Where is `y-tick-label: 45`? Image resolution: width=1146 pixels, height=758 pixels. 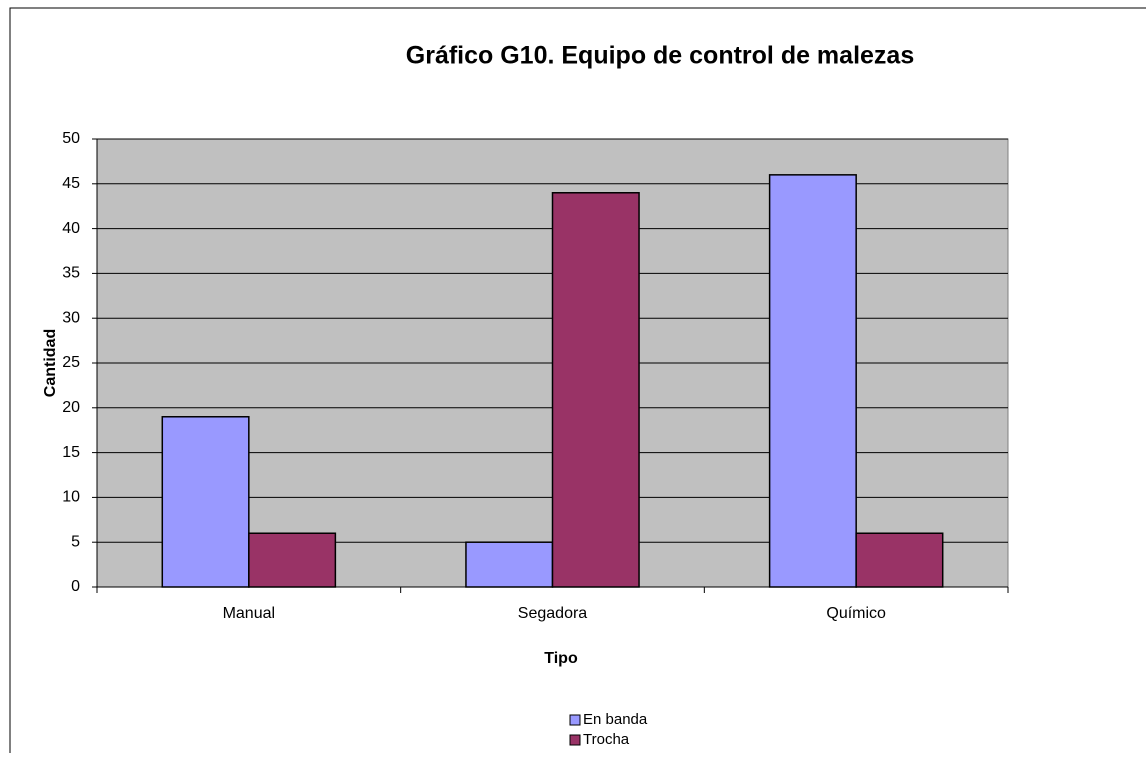 y-tick-label: 45 is located at coordinates (71, 183).